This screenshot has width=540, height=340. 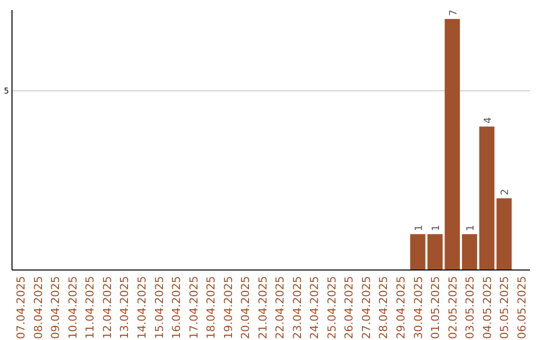 What do you see at coordinates (159, 307) in the screenshot?
I see `x-tick-label: 15.04.2025` at bounding box center [159, 307].